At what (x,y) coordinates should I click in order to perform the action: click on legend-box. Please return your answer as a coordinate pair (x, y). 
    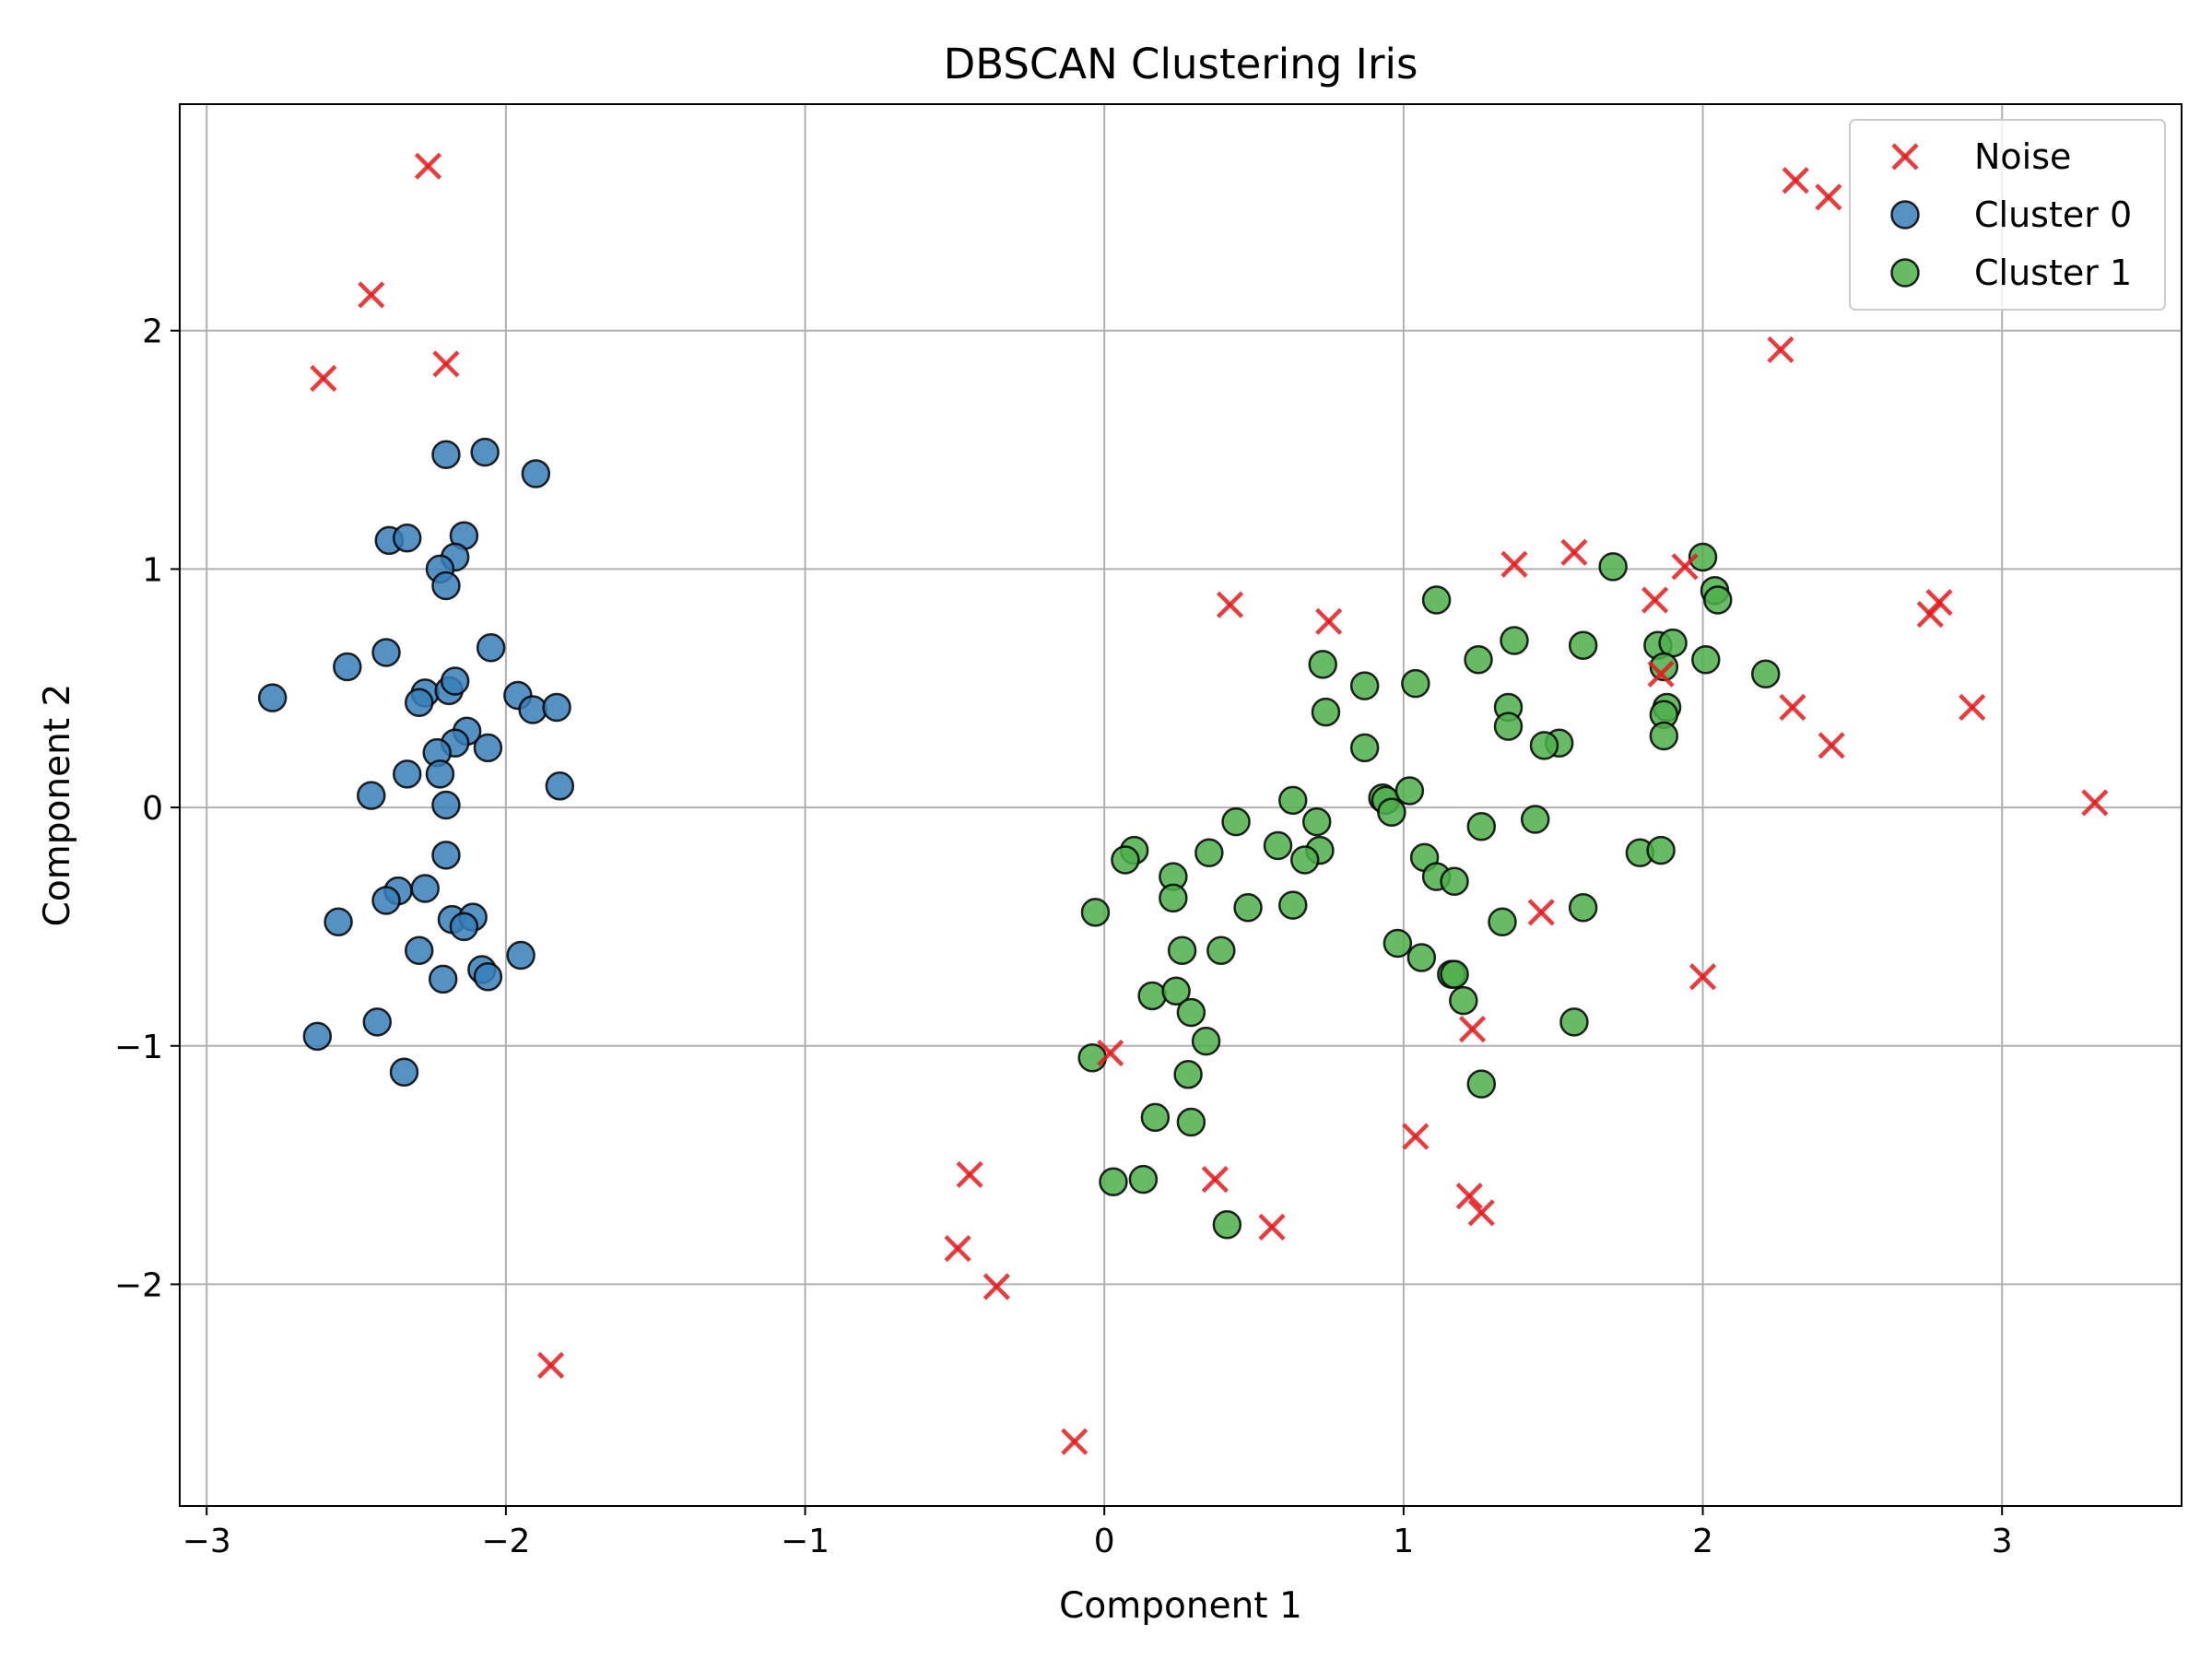
    Looking at the image, I should click on (2007, 215).